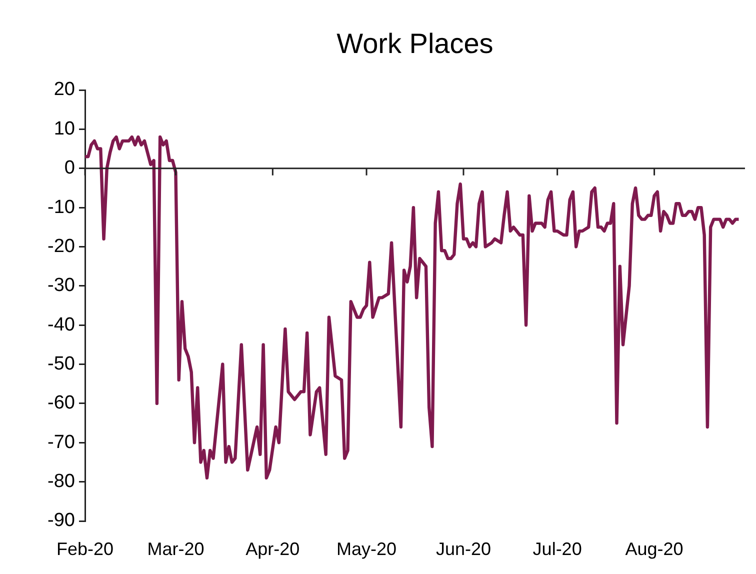  I want to click on y-tick-label: -80, so click(61, 481).